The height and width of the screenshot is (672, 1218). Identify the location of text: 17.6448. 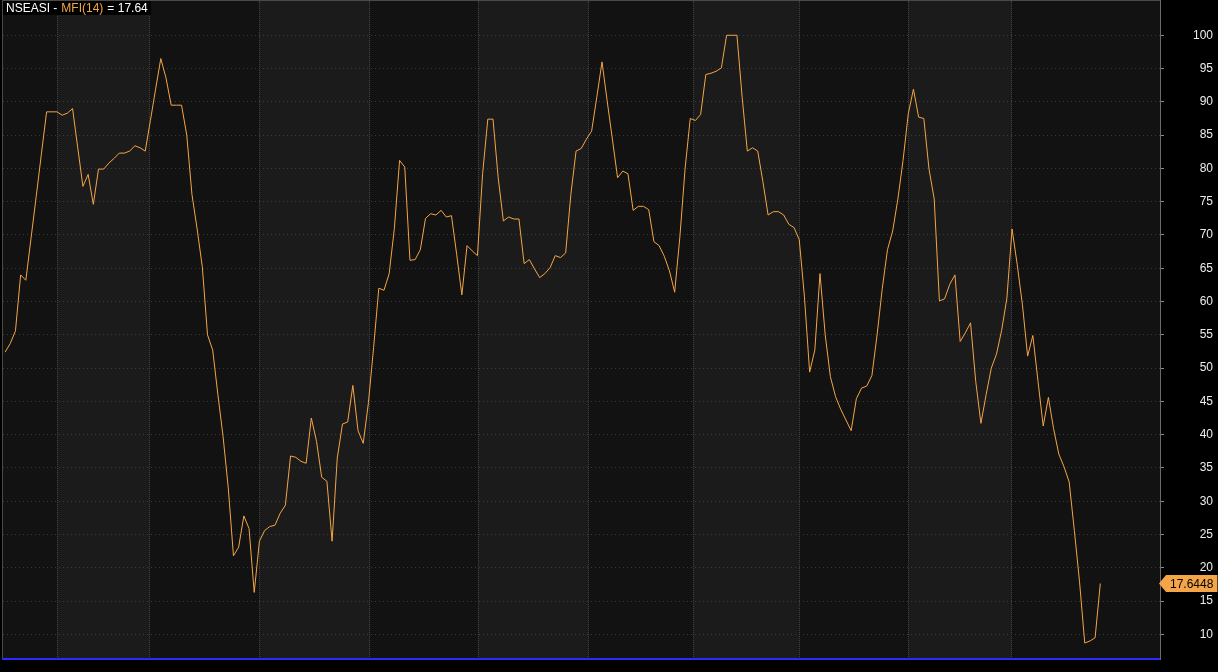
(1192, 583).